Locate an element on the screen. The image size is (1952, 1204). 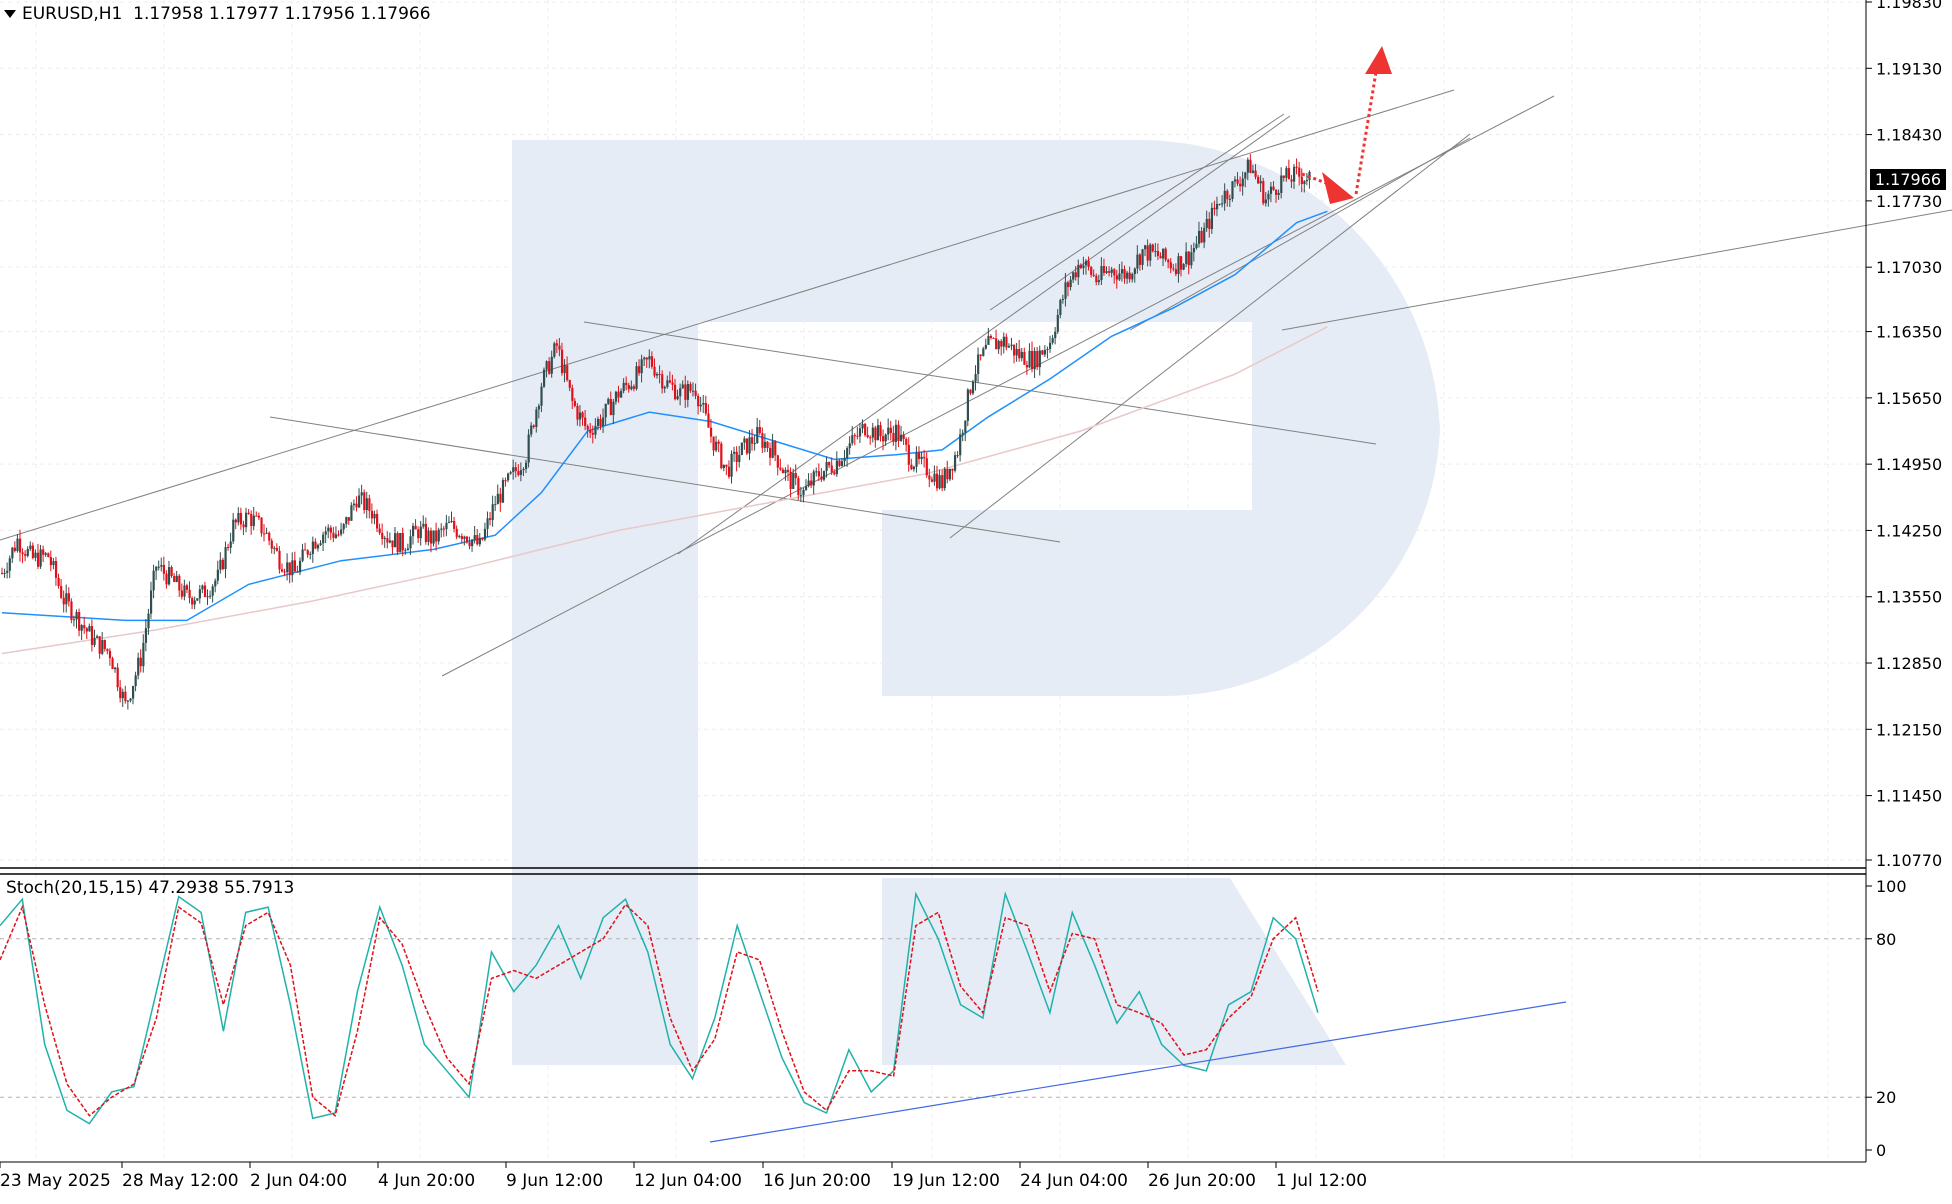
stochastic-label: Stoch(20,15,15) 47.2938 55.7913 is located at coordinates (150, 888).